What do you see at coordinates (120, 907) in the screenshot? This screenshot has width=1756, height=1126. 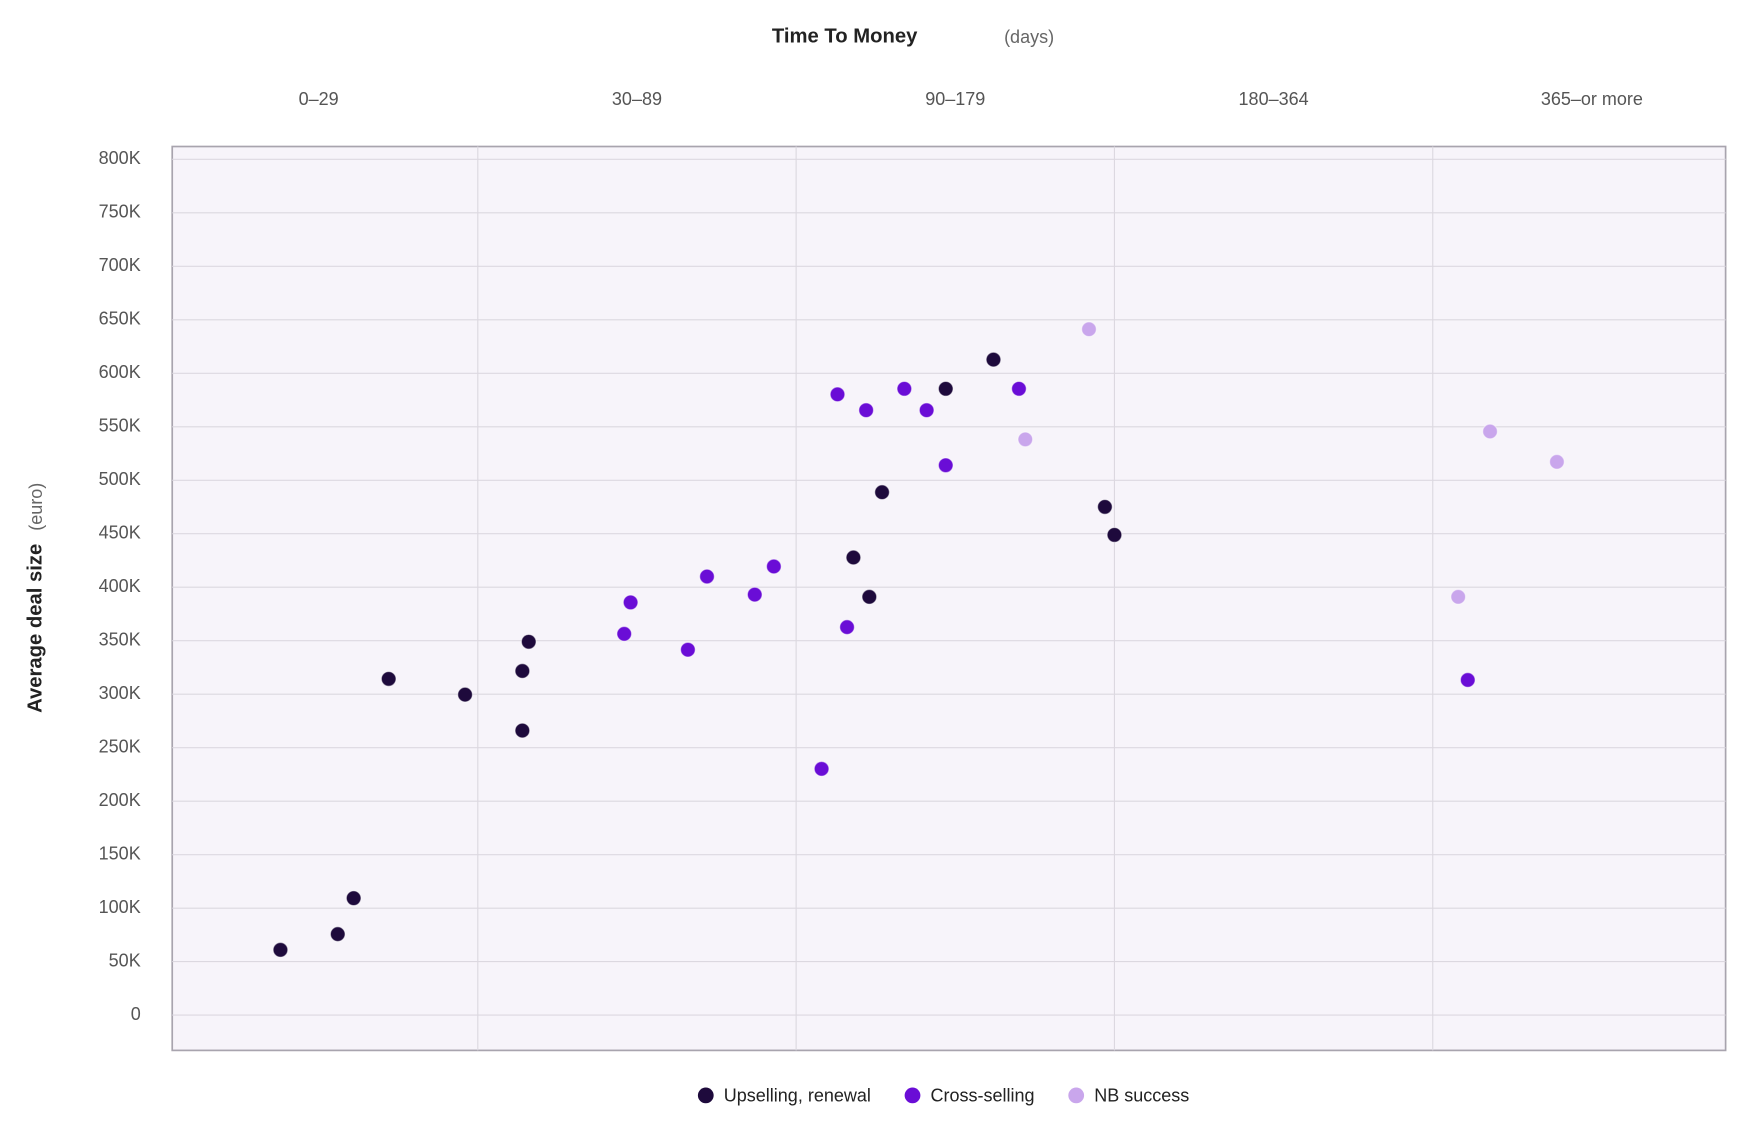 I see `y-tick-label: 100K` at bounding box center [120, 907].